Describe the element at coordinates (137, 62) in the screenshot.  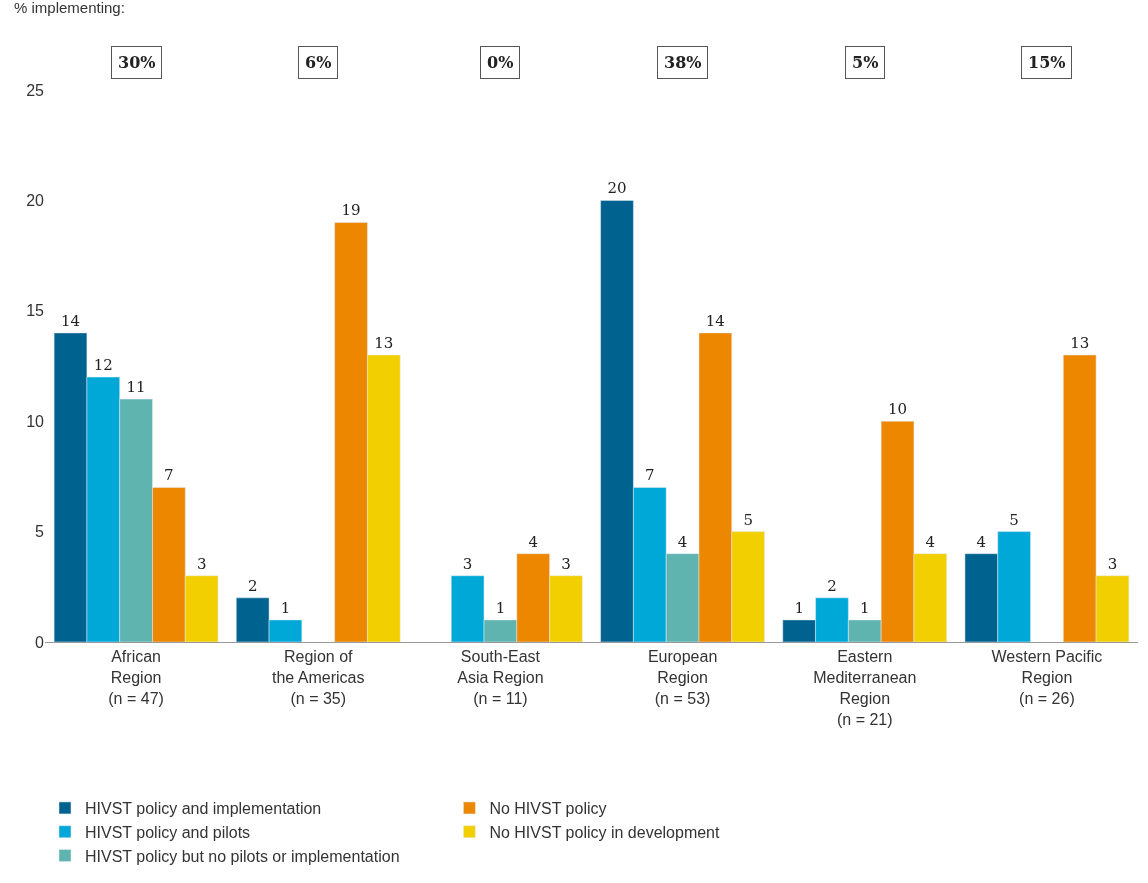
I see `text: 30%` at that location.